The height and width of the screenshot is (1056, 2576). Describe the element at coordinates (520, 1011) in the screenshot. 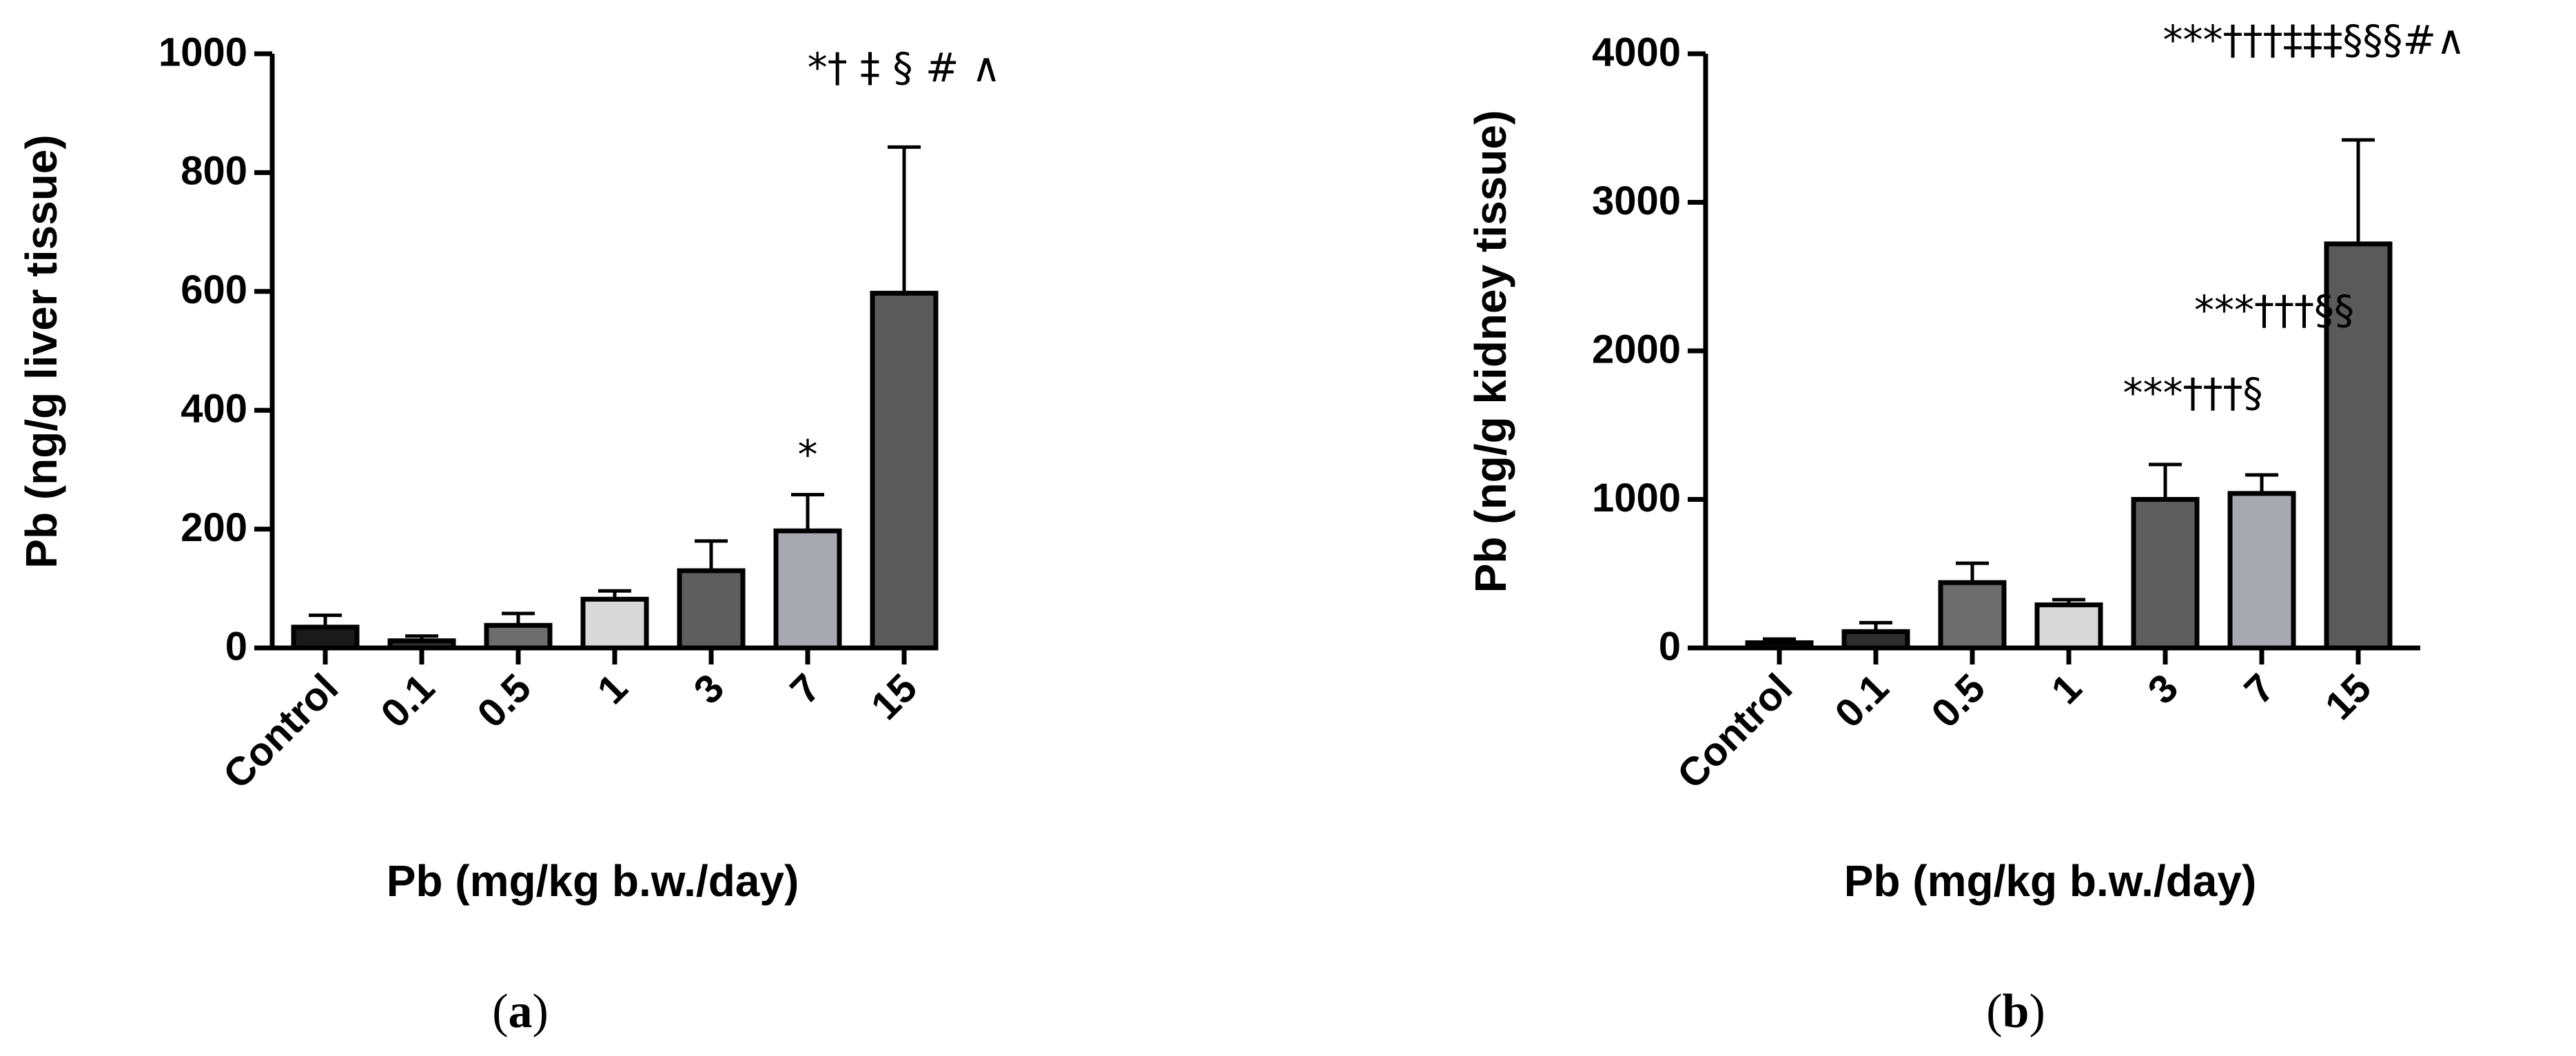

I see `panel-label-a: (a)` at that location.